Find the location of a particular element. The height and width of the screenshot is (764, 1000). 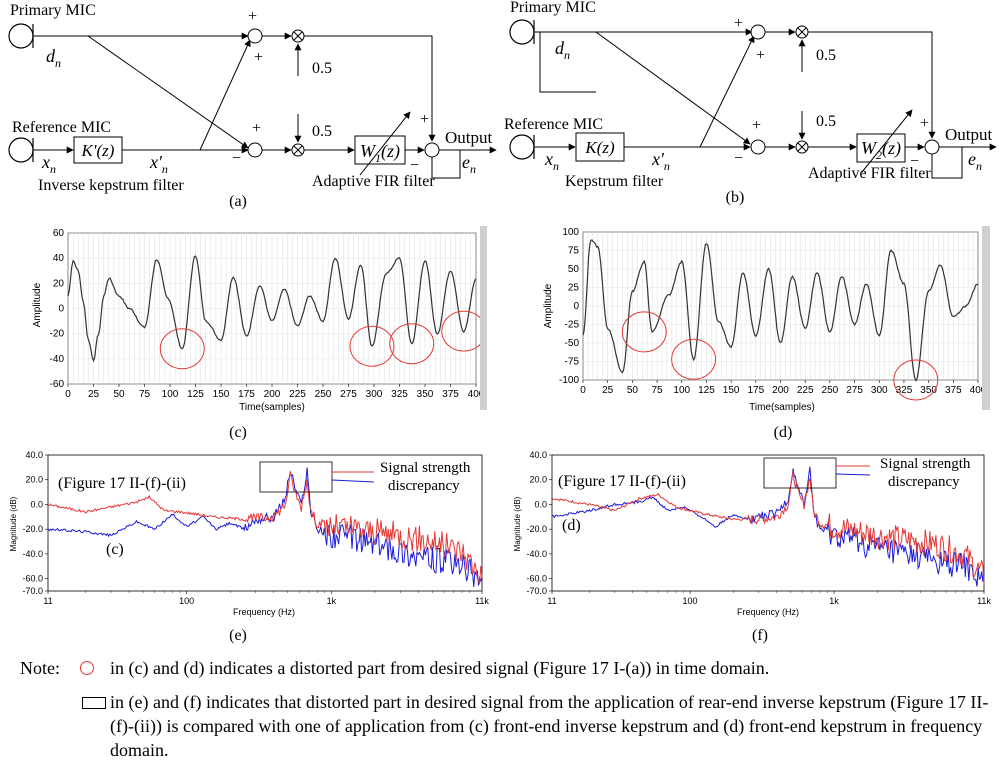

x-tick-label: 100 is located at coordinates (170, 394).